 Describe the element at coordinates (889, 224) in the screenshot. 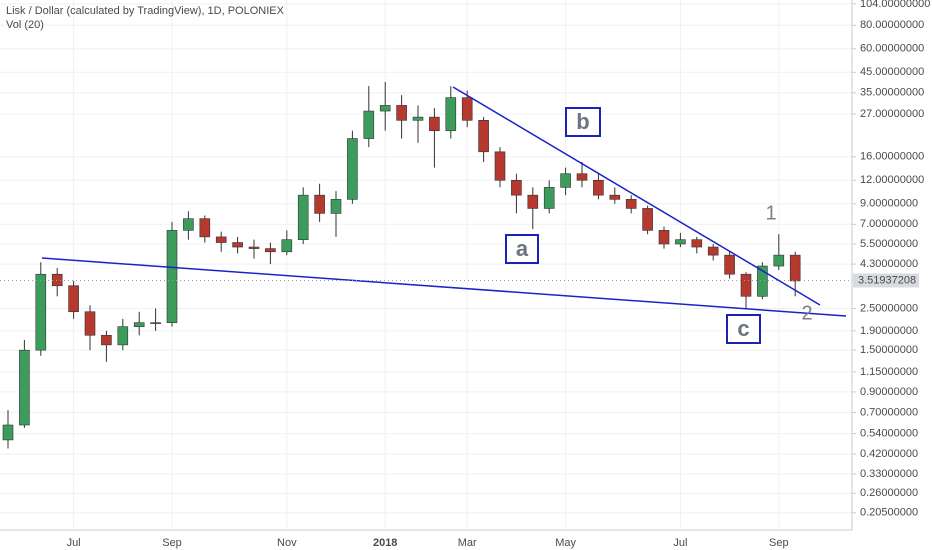

I see `y-tick-label: 7.00000000` at that location.